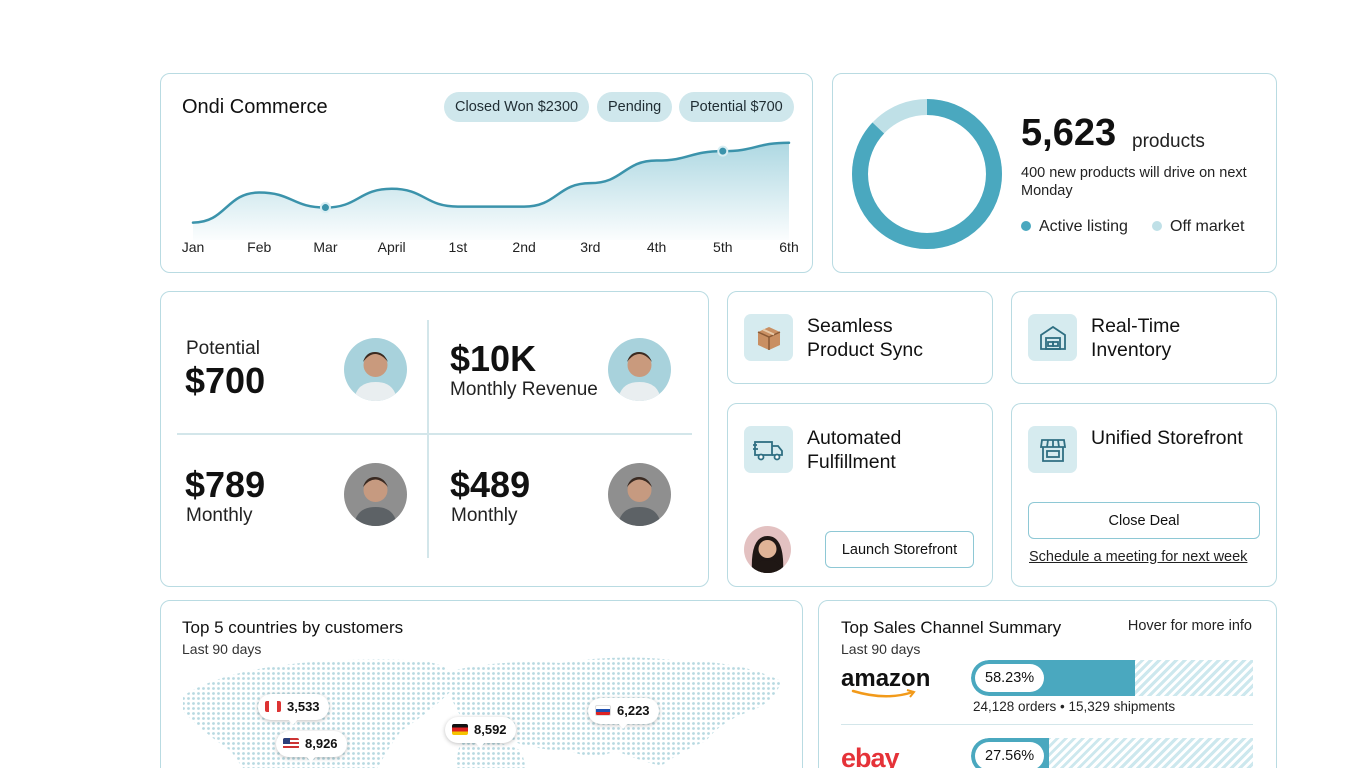 The width and height of the screenshot is (1365, 768). I want to click on russia-flag-icon, so click(603, 711).